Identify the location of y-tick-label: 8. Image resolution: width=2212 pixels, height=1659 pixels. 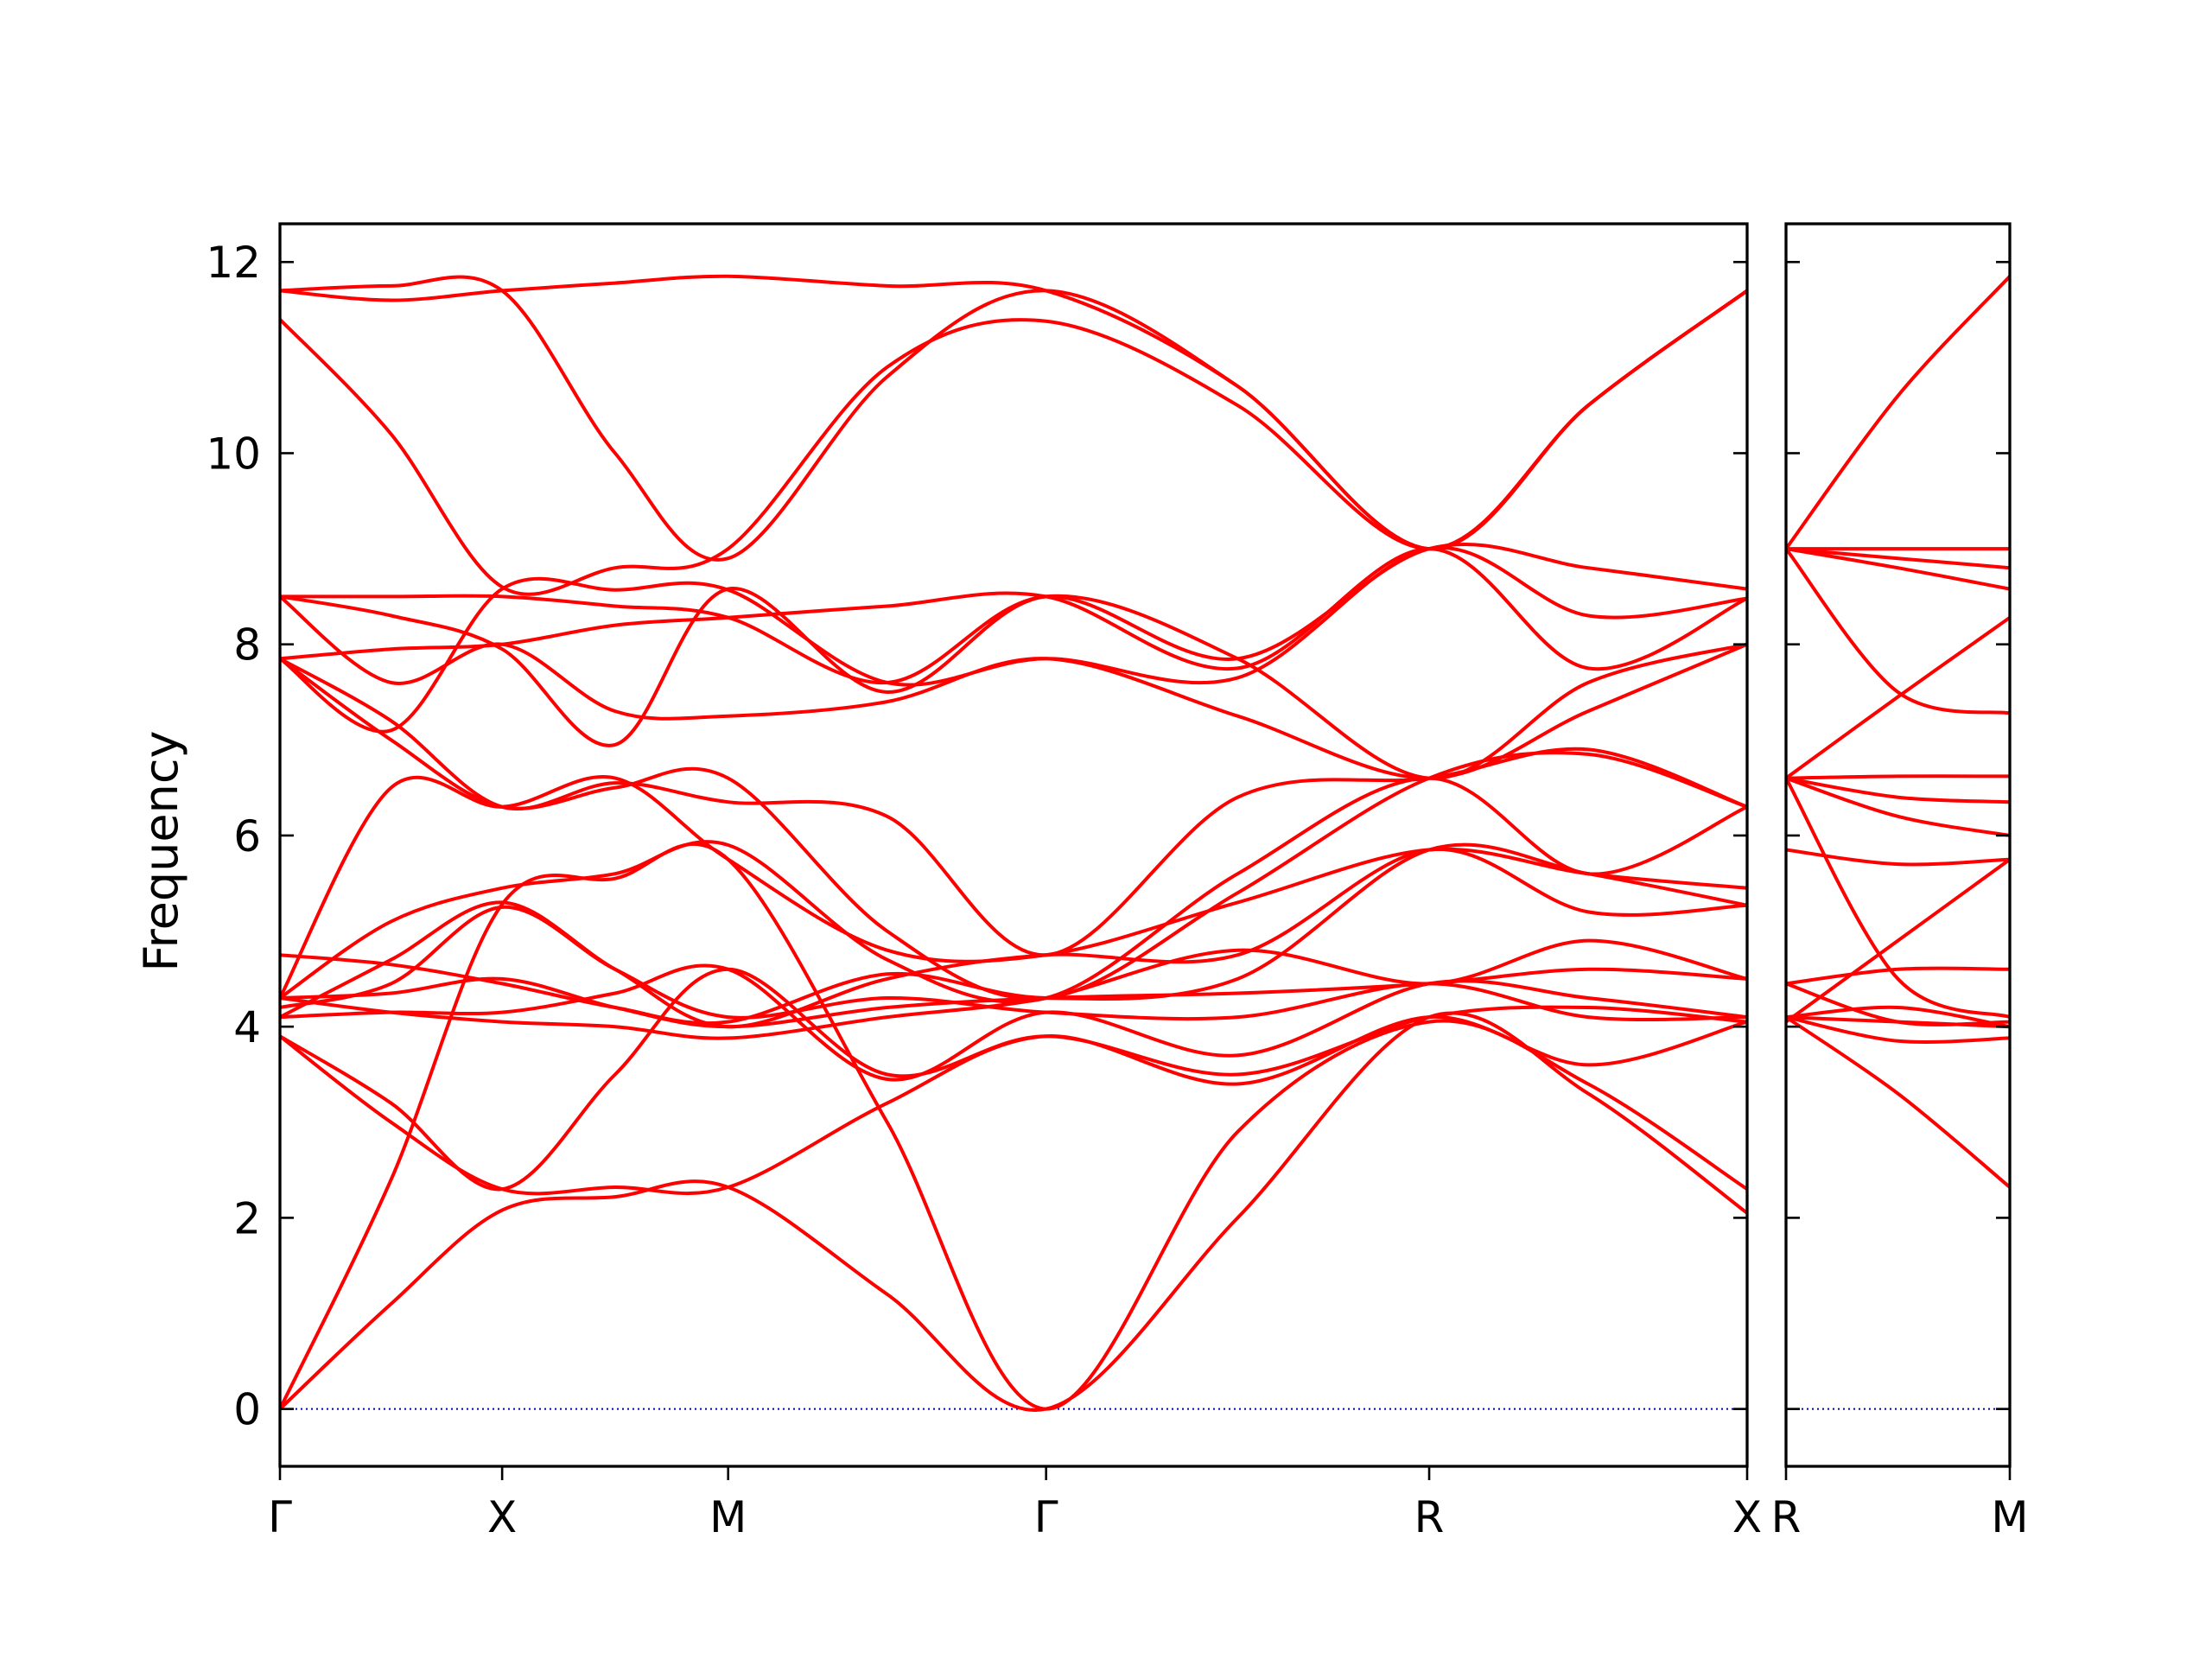
(247, 645).